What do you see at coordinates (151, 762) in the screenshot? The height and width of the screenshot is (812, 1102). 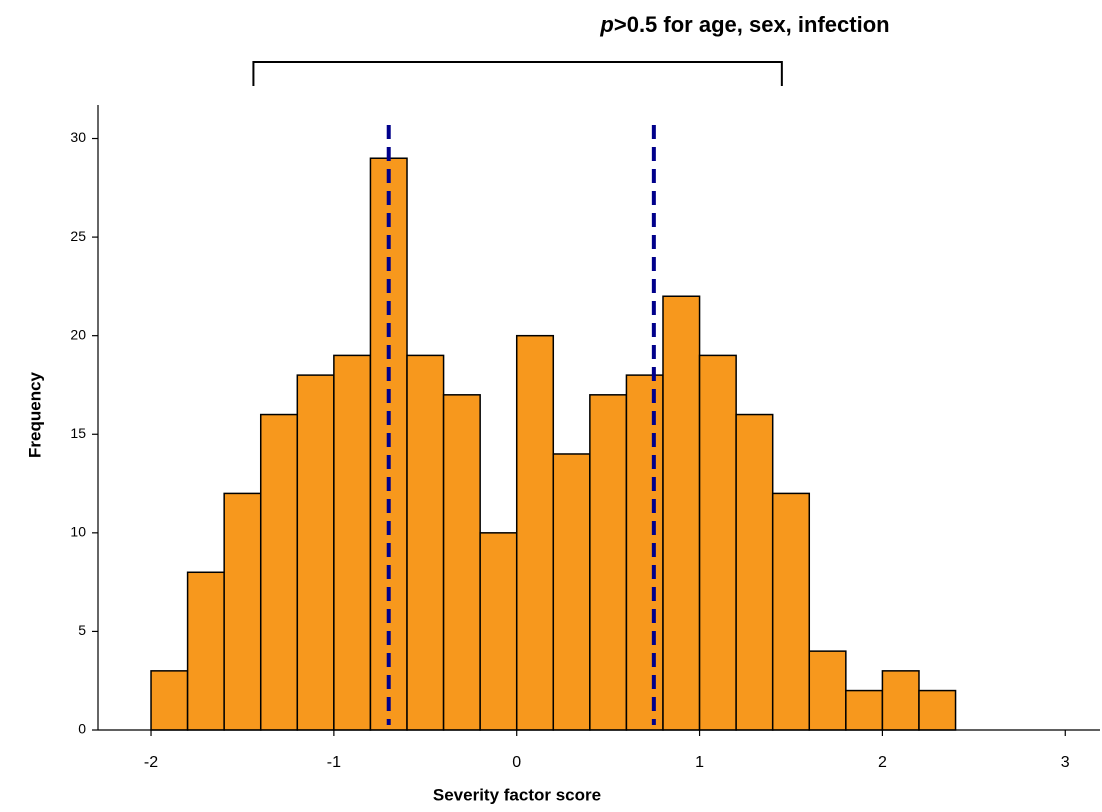 I see `x-tick-label: -2` at bounding box center [151, 762].